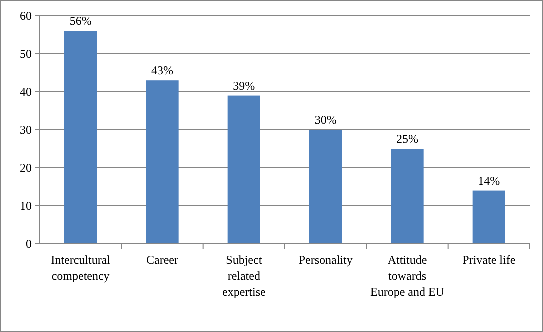  Describe the element at coordinates (325, 260) in the screenshot. I see `x-tick-label: Personality` at that location.